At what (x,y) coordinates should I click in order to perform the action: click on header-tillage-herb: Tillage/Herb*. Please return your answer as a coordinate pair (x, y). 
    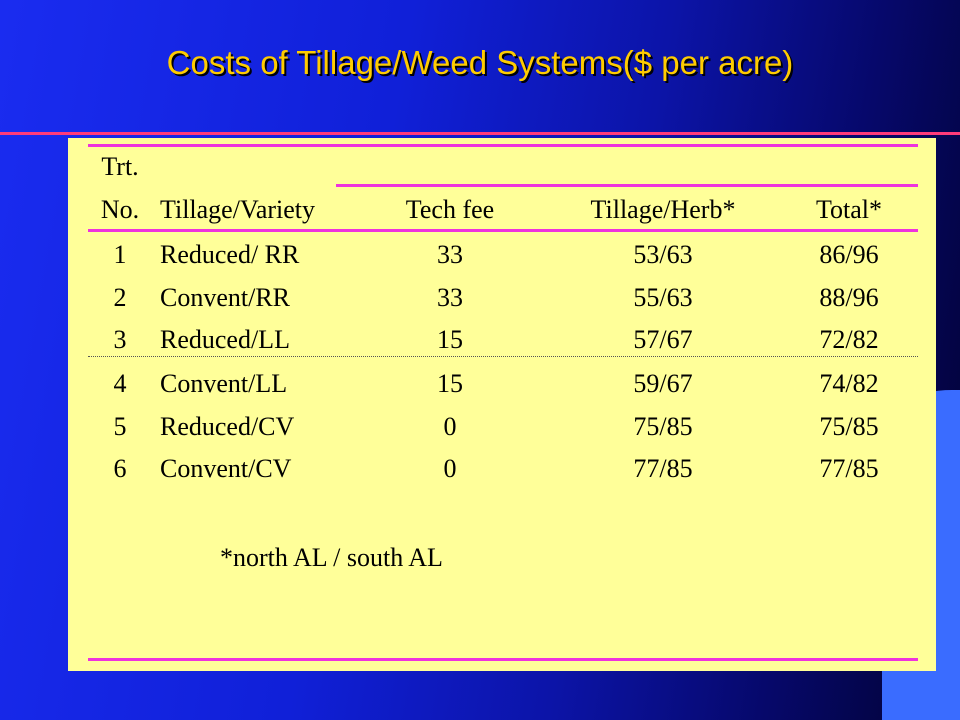
    Looking at the image, I should click on (663, 209).